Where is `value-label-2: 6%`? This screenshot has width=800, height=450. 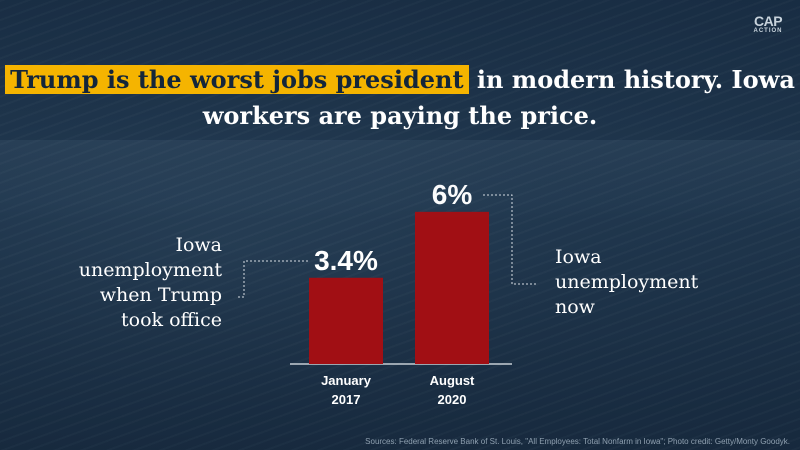 value-label-2: 6% is located at coordinates (452, 194).